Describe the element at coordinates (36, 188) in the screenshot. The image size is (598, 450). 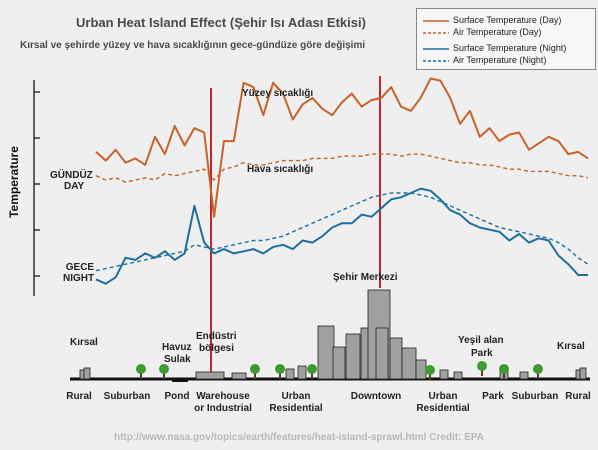
I see `y-axis` at that location.